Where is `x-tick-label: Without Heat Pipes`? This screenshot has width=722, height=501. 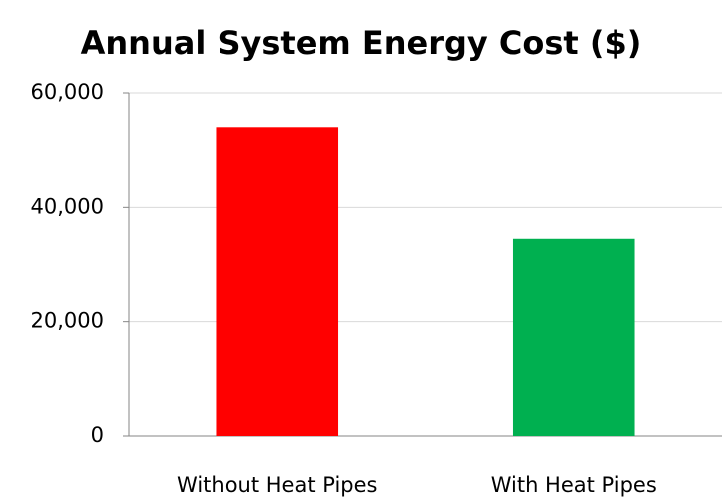 x-tick-label: Without Heat Pipes is located at coordinates (277, 485).